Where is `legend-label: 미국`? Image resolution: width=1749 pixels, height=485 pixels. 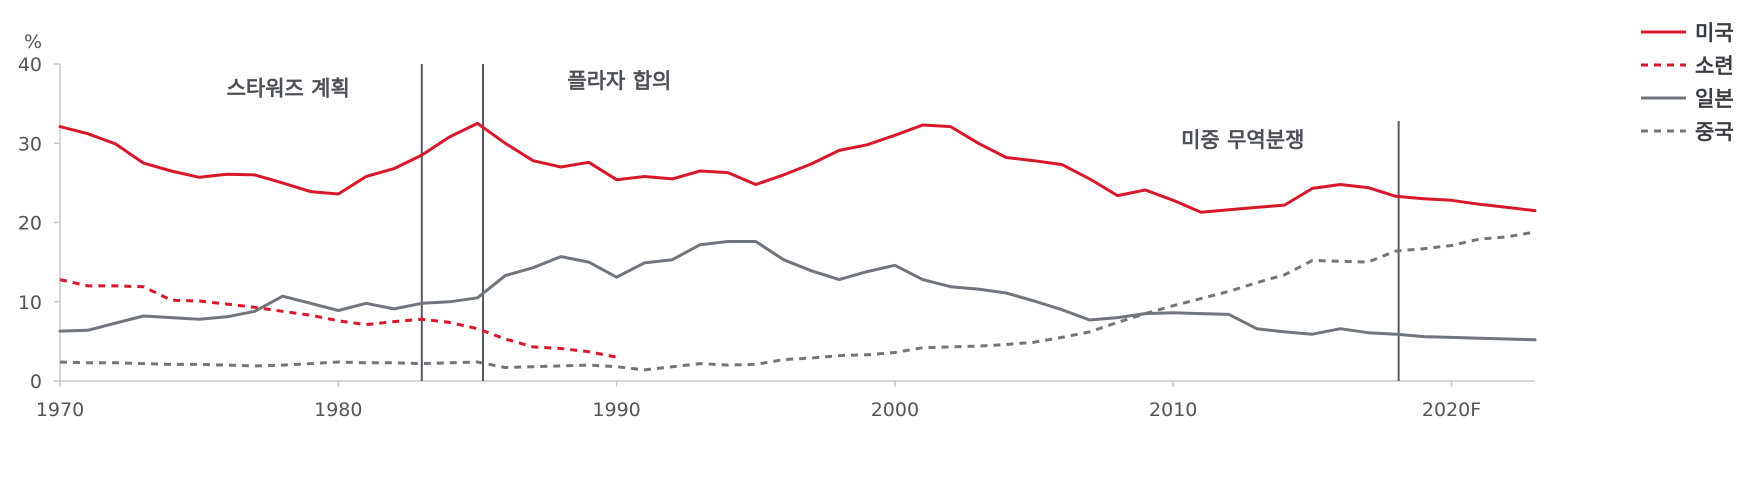
legend-label: 미국 is located at coordinates (1714, 33).